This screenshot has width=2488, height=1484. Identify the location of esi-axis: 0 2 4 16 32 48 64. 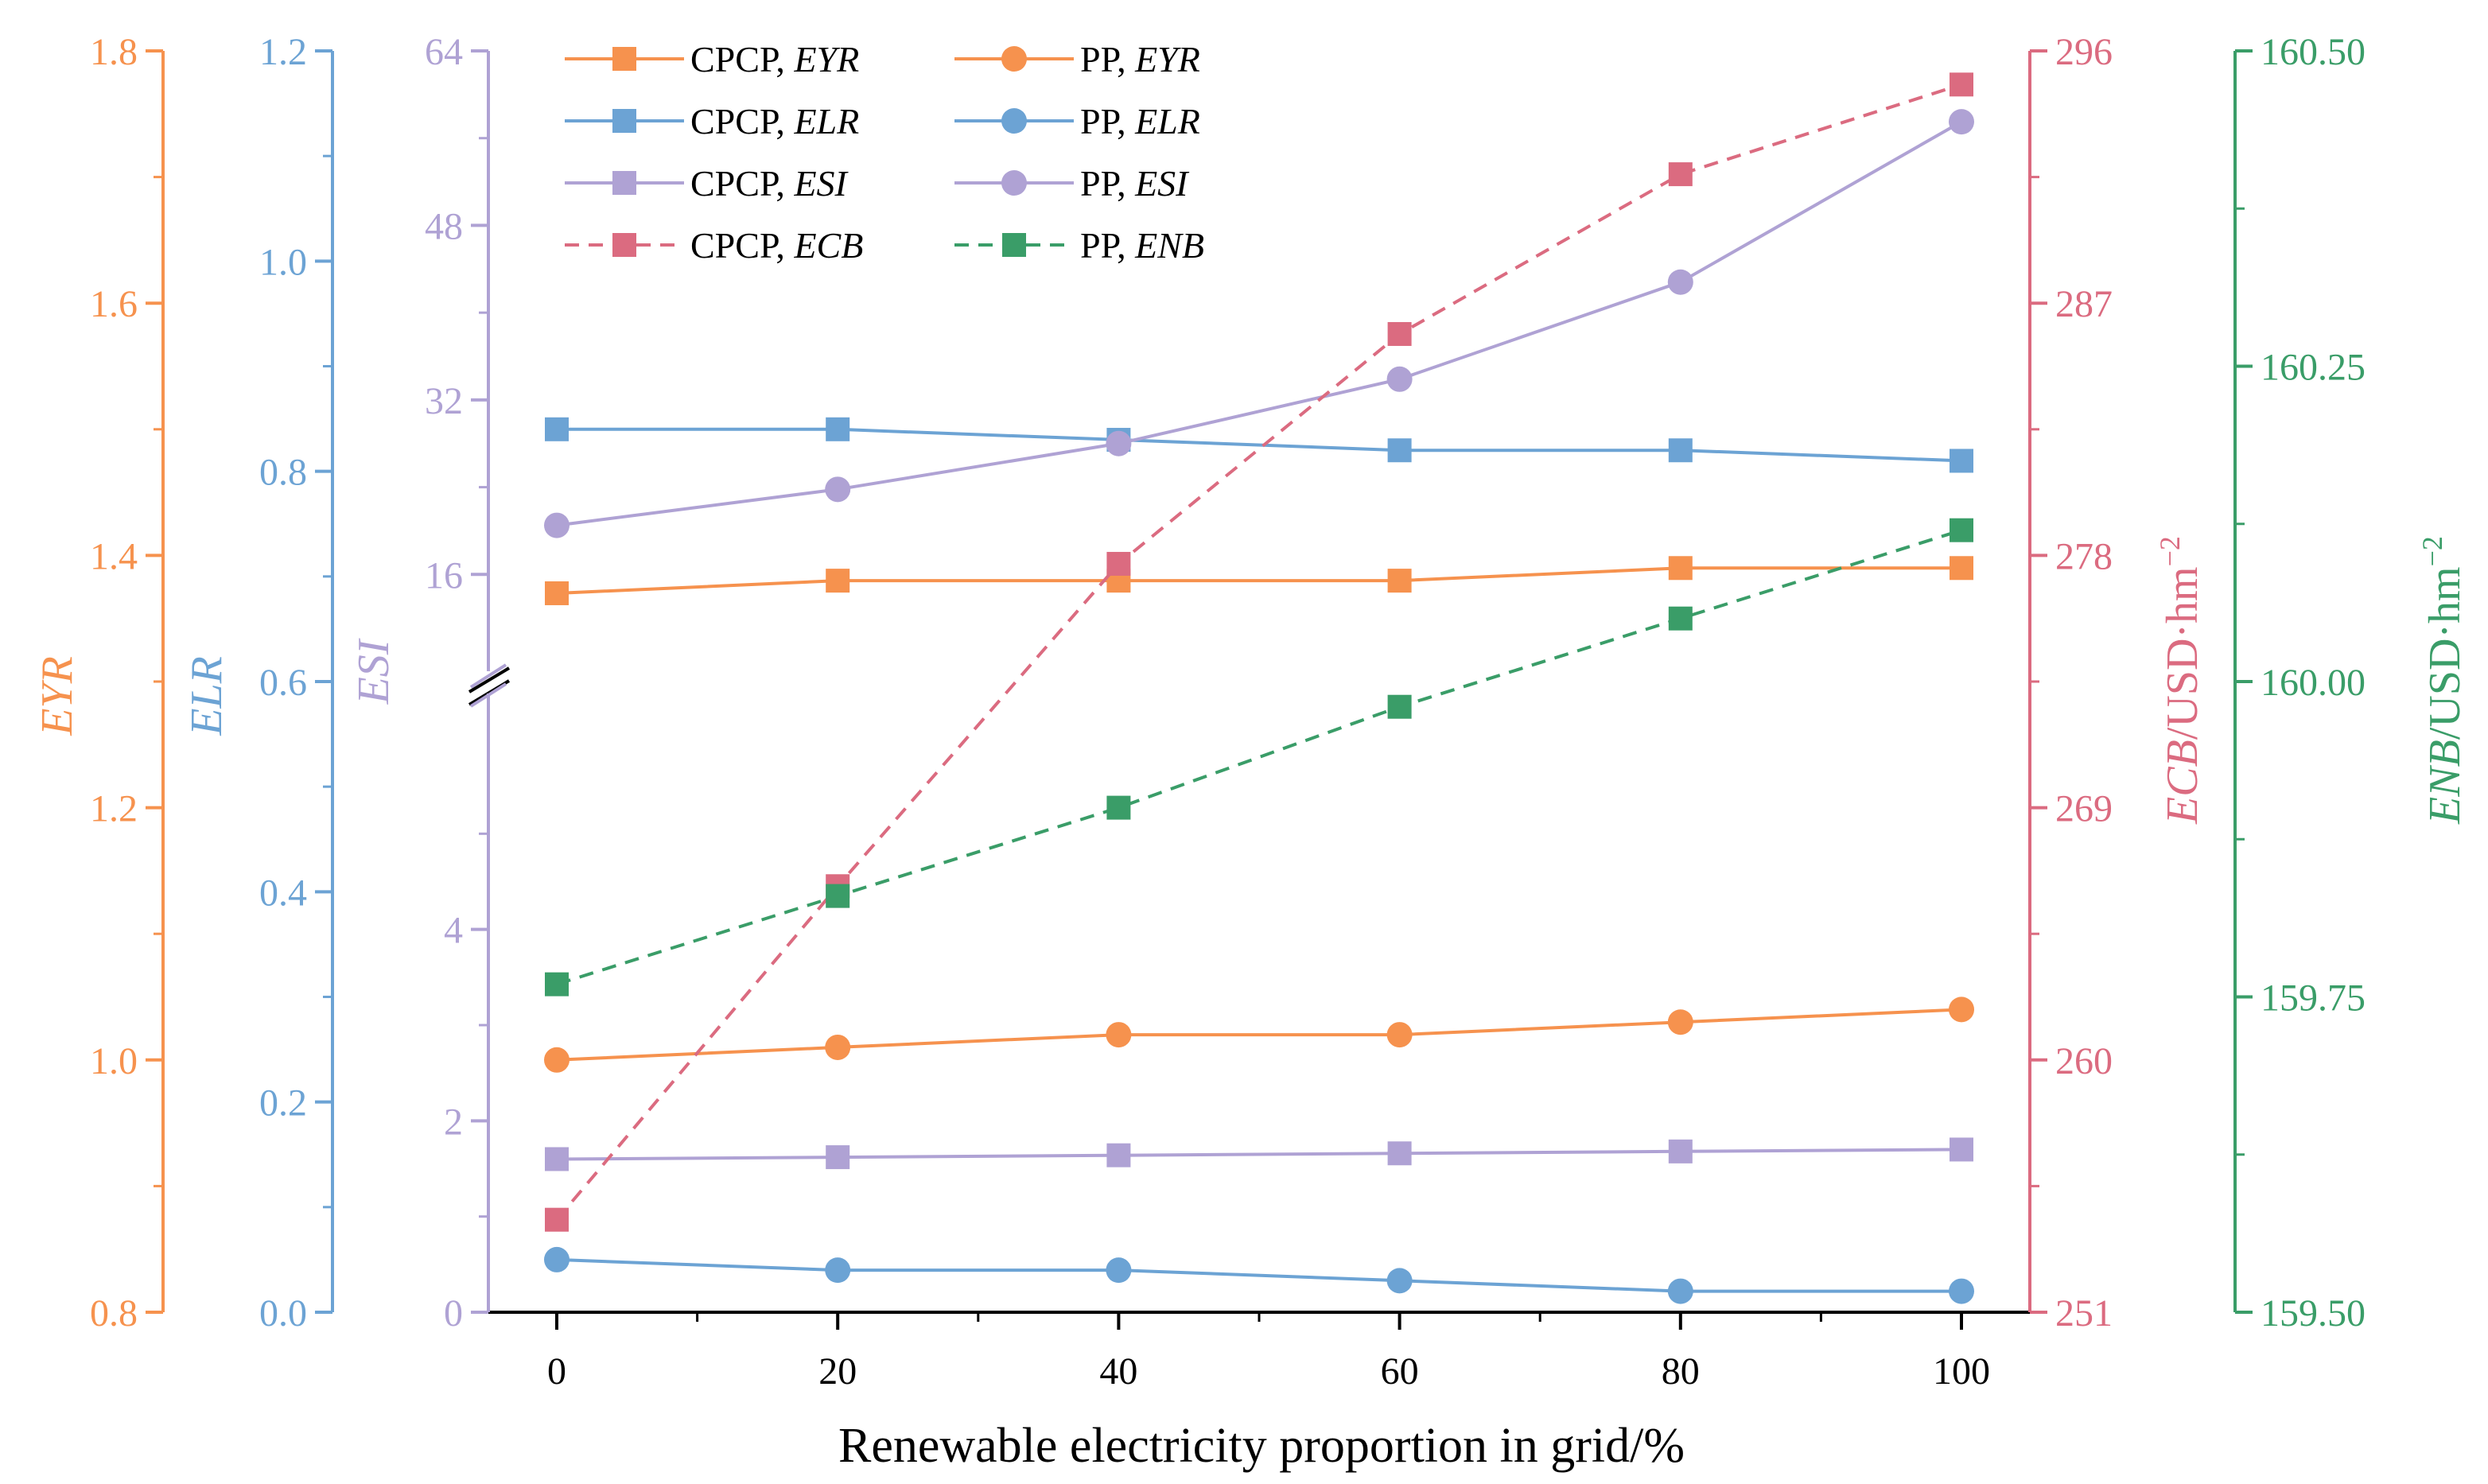
(466, 682).